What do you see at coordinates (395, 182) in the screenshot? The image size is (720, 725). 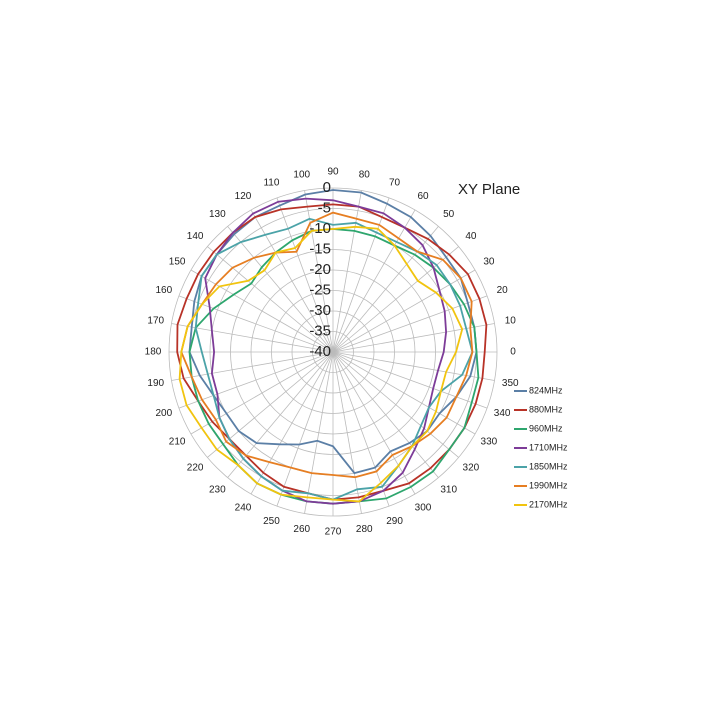 I see `angle-label: 70` at bounding box center [395, 182].